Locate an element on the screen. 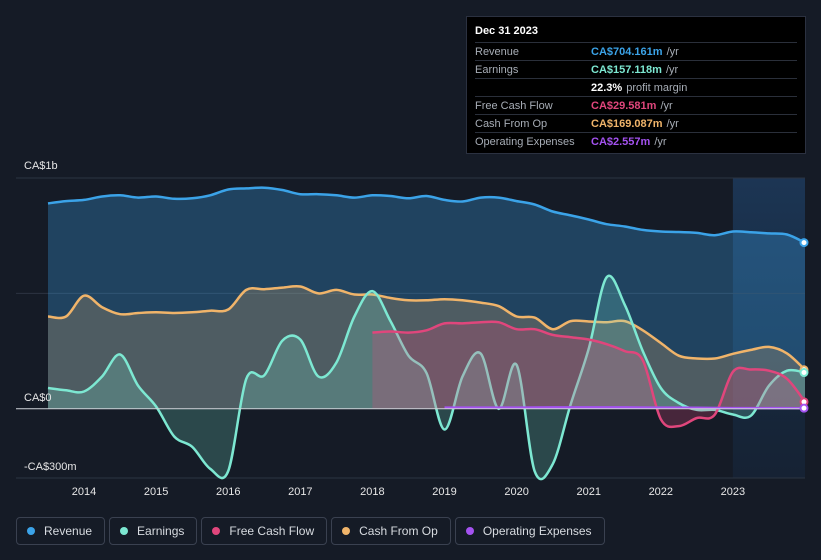 This screenshot has height=560, width=821. legend-label: Earnings is located at coordinates (161, 531).